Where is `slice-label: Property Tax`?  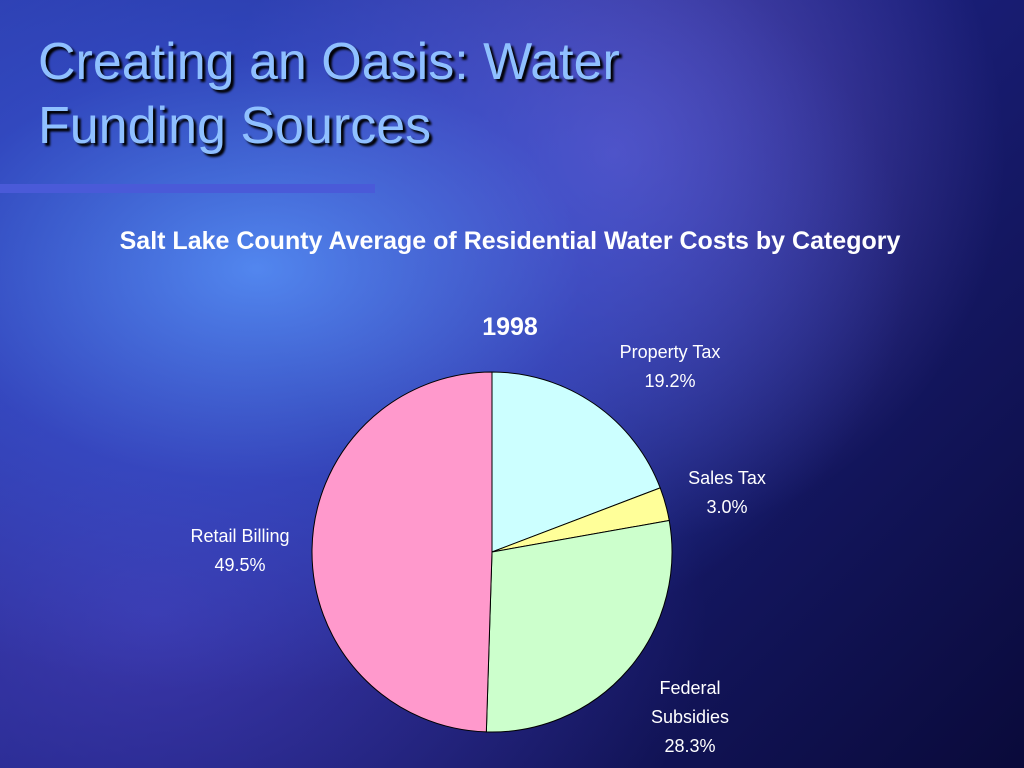
slice-label: Property Tax is located at coordinates (670, 352).